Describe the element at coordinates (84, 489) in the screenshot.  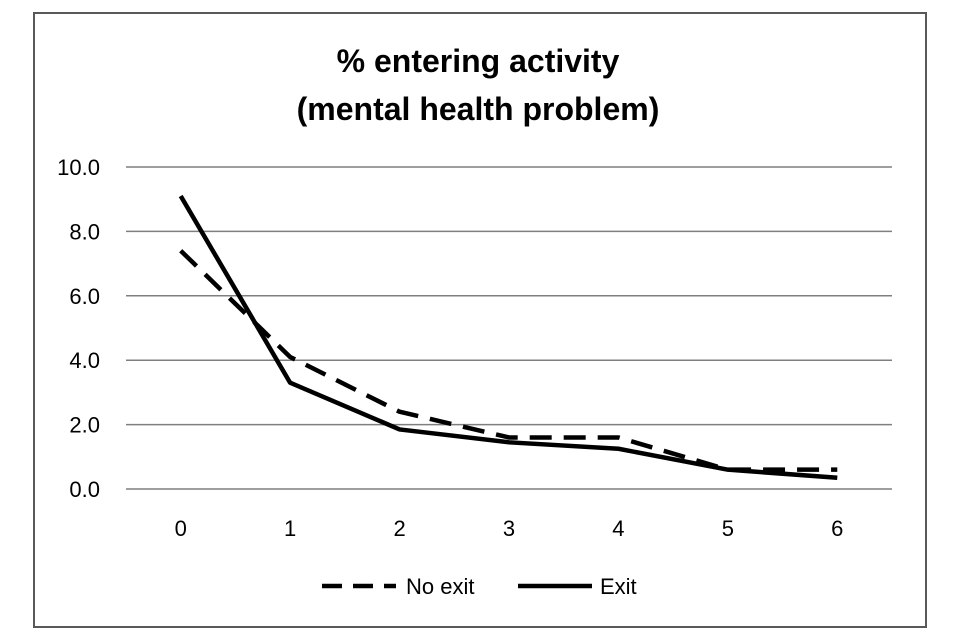
I see `y-tick-label: 0.0` at that location.